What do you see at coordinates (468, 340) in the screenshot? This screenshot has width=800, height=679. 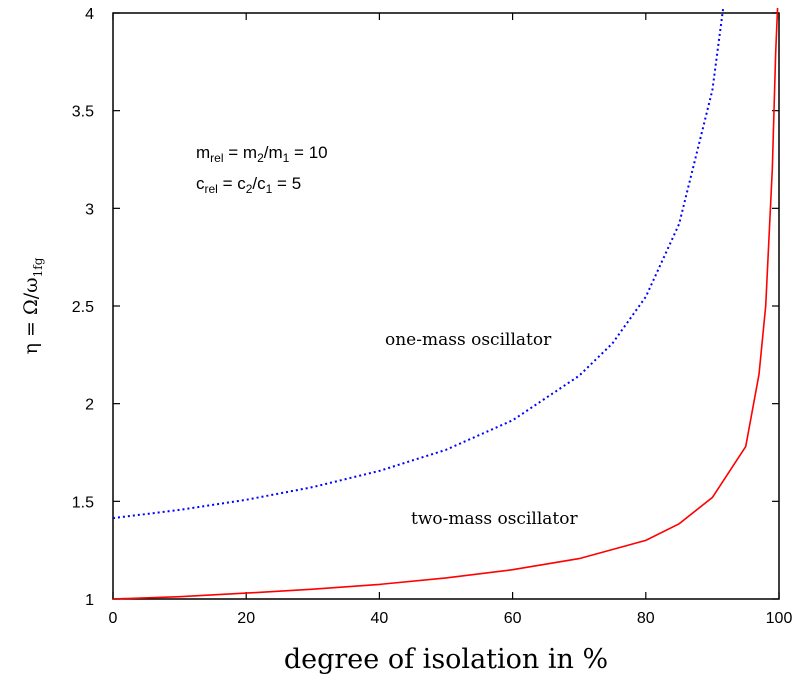 I see `annotation-one-mass: one-mass oscillator` at bounding box center [468, 340].